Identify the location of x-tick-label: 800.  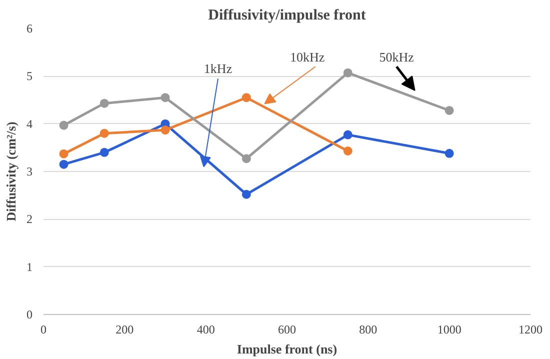
(368, 329).